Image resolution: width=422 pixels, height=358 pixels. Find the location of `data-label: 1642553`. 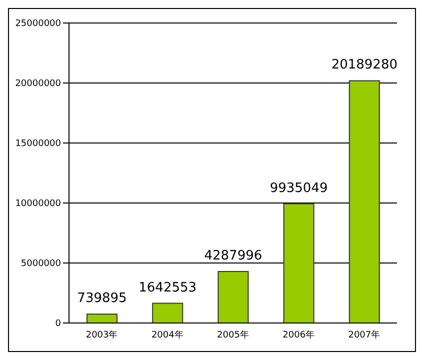

data-label: 1642553 is located at coordinates (167, 288).